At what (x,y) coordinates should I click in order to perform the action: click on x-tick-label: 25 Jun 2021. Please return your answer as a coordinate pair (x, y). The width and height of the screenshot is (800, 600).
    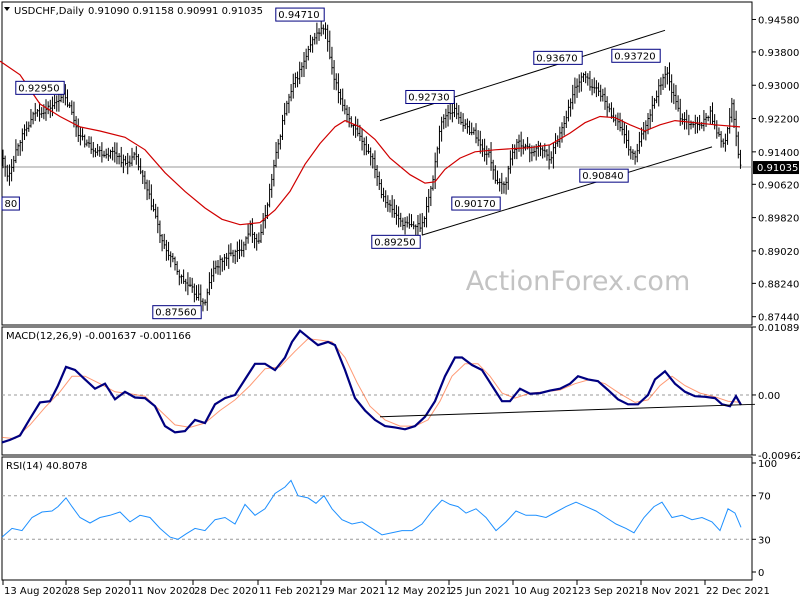
    Looking at the image, I should click on (480, 591).